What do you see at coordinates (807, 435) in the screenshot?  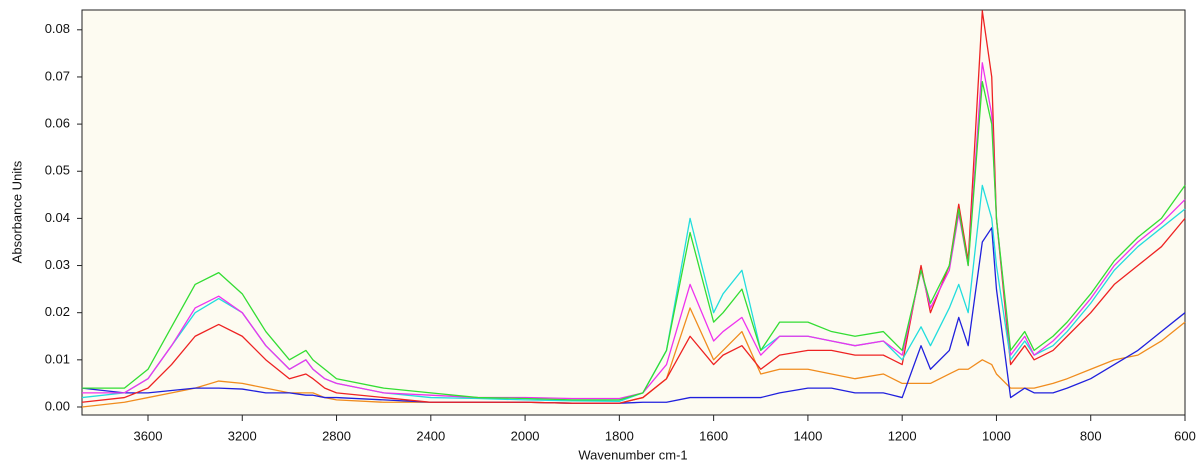 I see `x-tick-label: 1400` at bounding box center [807, 435].